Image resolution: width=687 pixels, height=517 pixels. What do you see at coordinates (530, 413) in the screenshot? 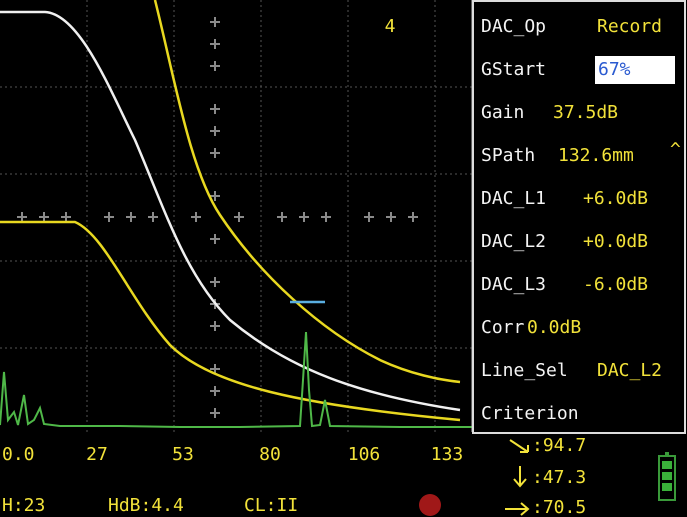
I see `menu-label: Criterion` at bounding box center [530, 413].